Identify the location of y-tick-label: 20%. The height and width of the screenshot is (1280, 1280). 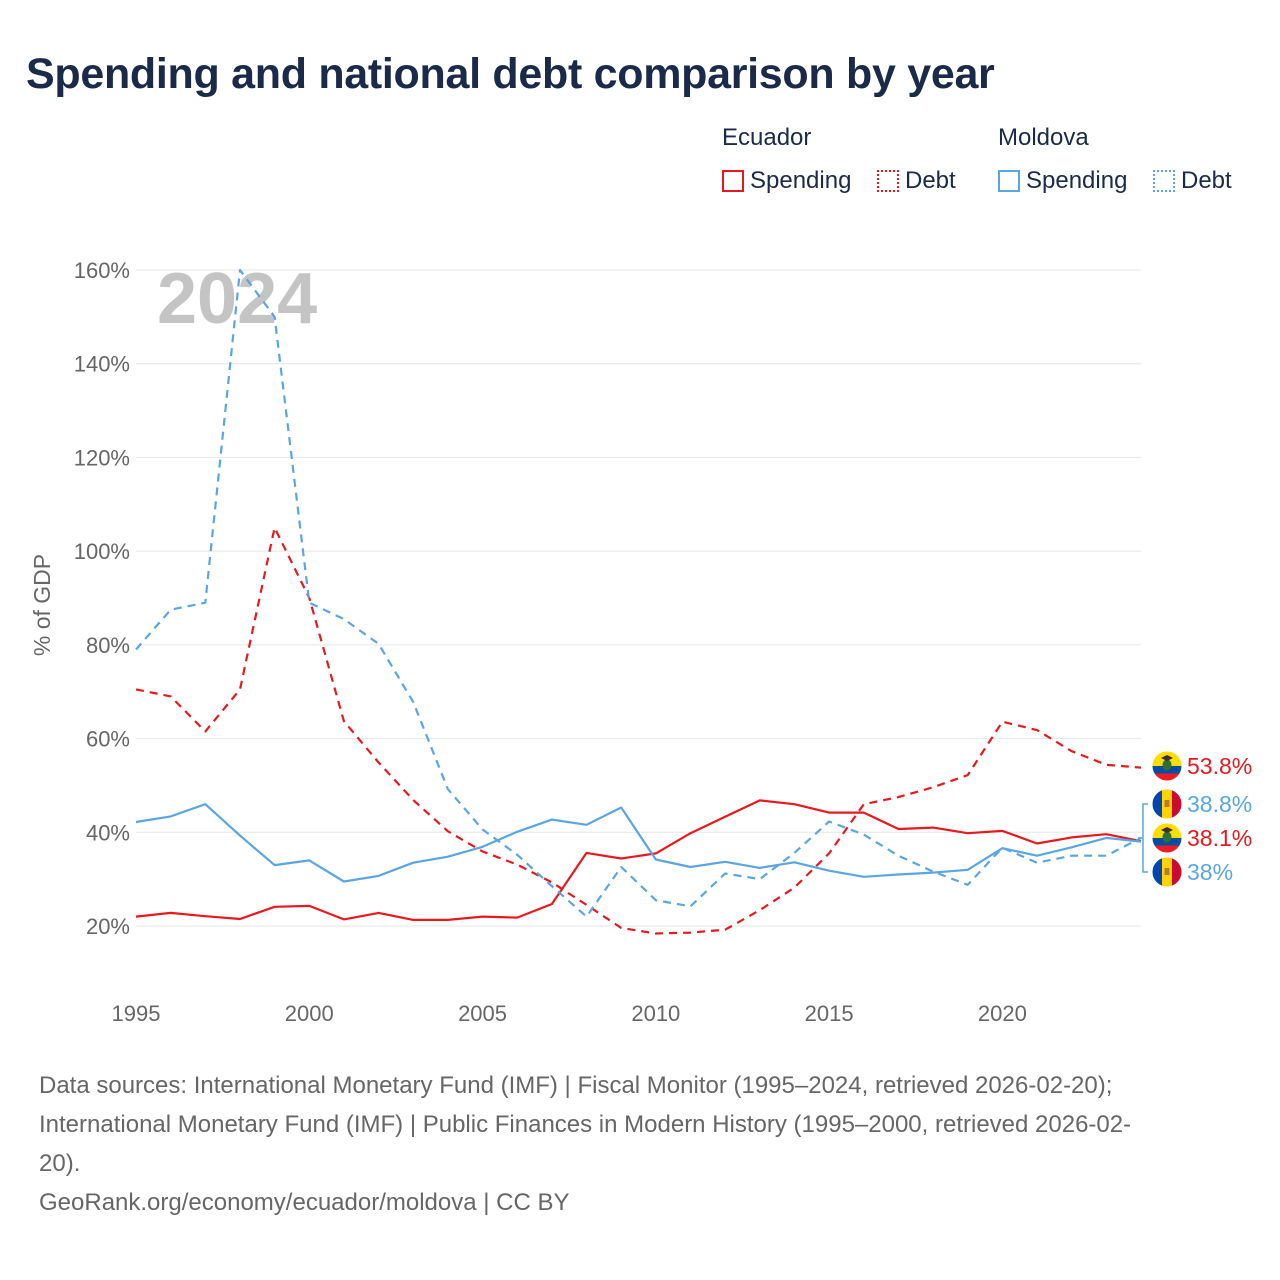
(108, 926).